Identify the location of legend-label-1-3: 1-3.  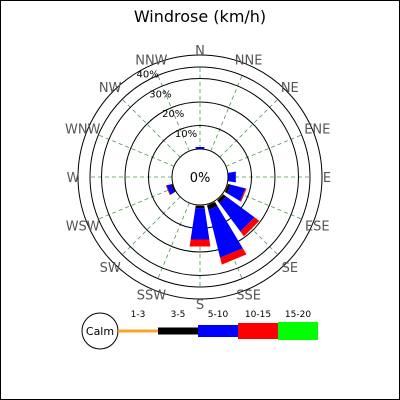
(138, 315).